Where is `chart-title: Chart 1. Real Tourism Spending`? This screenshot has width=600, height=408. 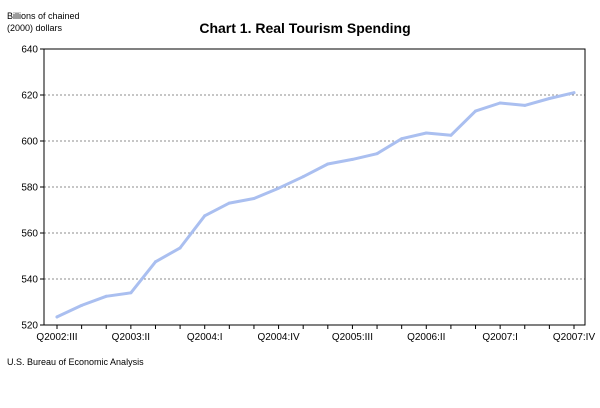
chart-title: Chart 1. Real Tourism Spending is located at coordinates (304, 28).